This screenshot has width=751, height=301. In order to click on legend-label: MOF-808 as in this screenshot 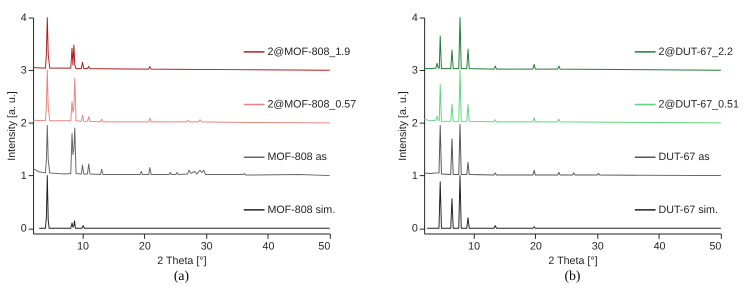, I will do `click(297, 157)`.